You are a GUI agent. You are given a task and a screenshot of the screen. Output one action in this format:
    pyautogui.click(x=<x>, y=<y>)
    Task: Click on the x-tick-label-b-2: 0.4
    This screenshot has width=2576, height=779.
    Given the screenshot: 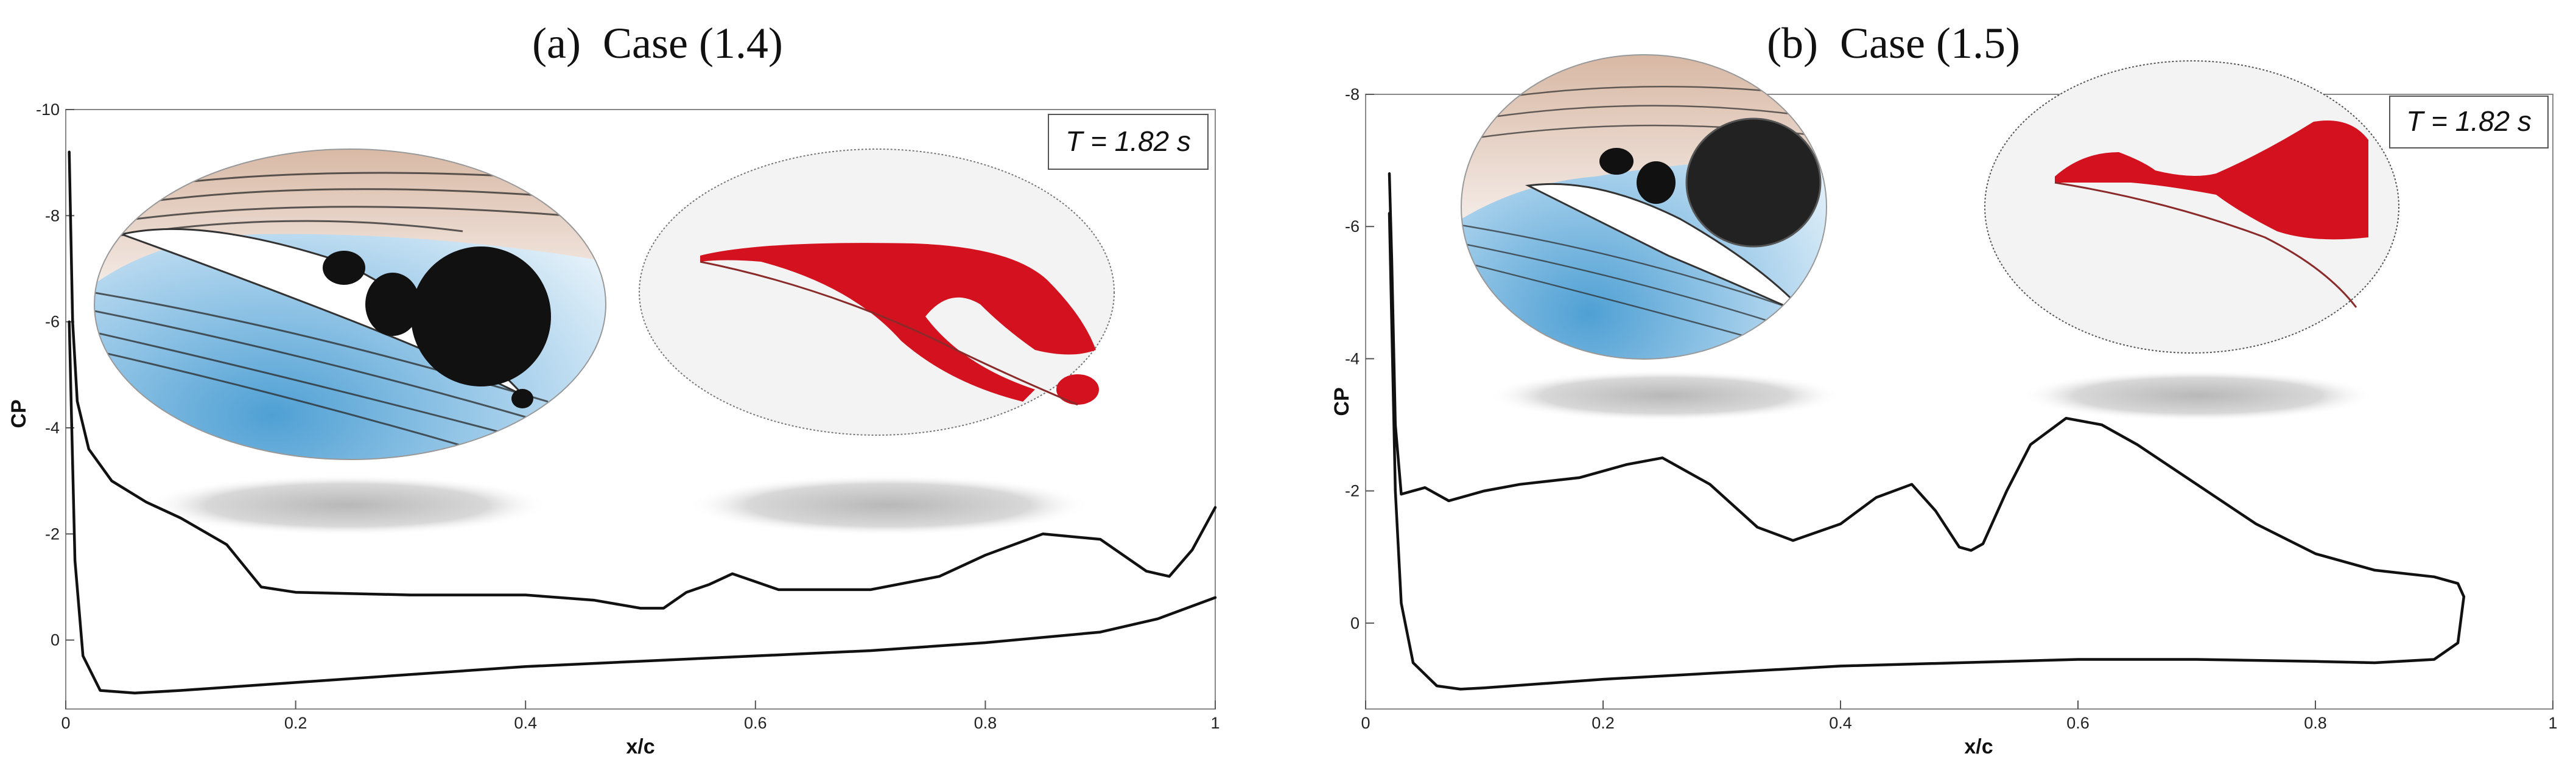 What is the action you would take?
    pyautogui.click(x=1840, y=723)
    